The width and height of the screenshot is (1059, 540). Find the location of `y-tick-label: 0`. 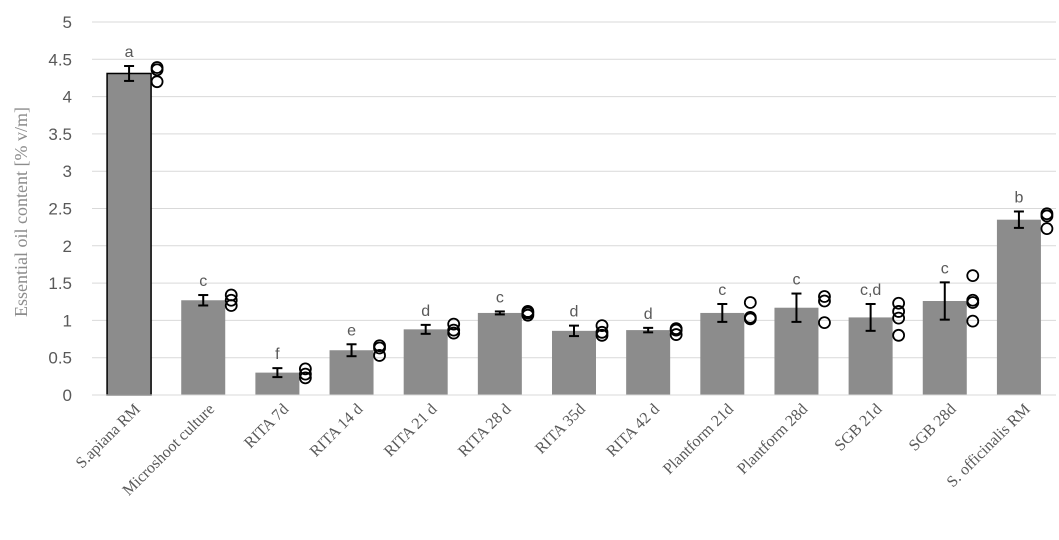

y-tick-label: 0 is located at coordinates (67, 395).